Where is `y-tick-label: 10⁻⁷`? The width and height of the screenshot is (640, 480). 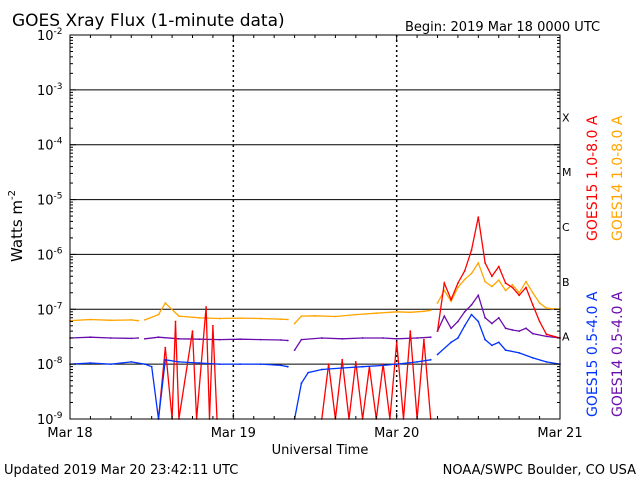 y-tick-label: 10⁻⁷ is located at coordinates (50, 309).